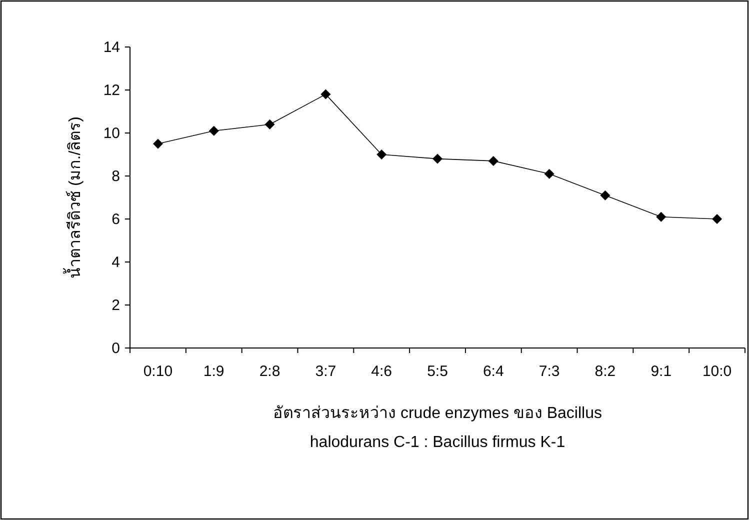 The image size is (750, 521). I want to click on y-tick-label: 12, so click(111, 90).